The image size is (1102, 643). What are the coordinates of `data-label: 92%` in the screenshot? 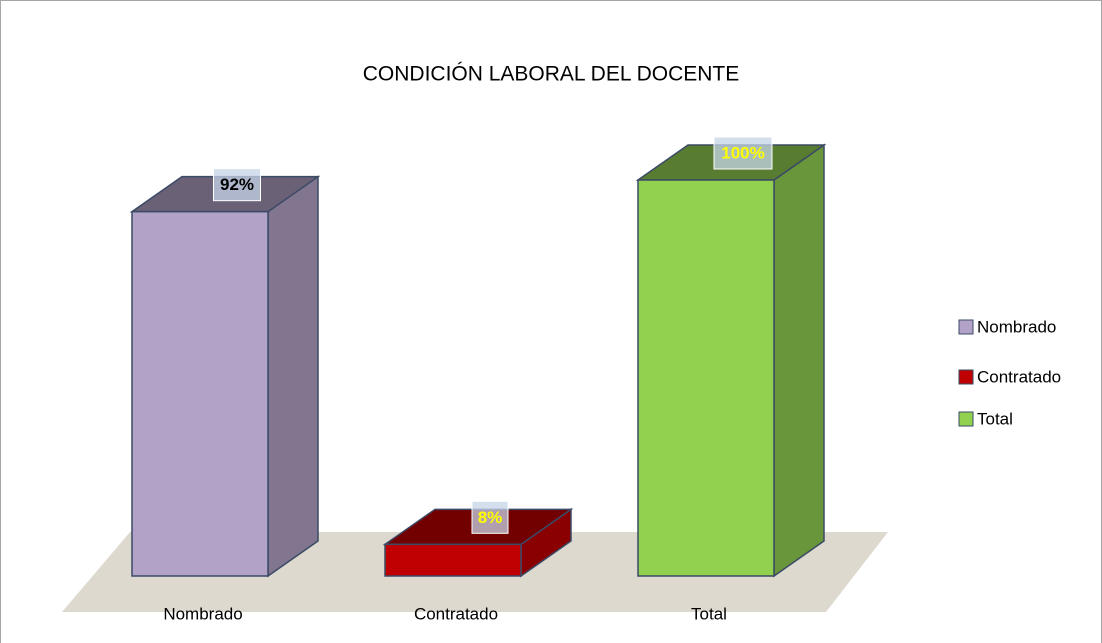 It's located at (237, 184).